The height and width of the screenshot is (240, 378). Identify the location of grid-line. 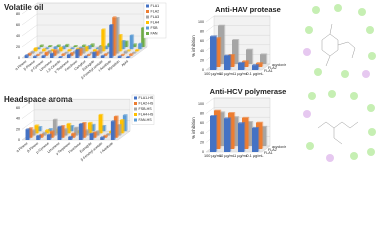
(237, 38).